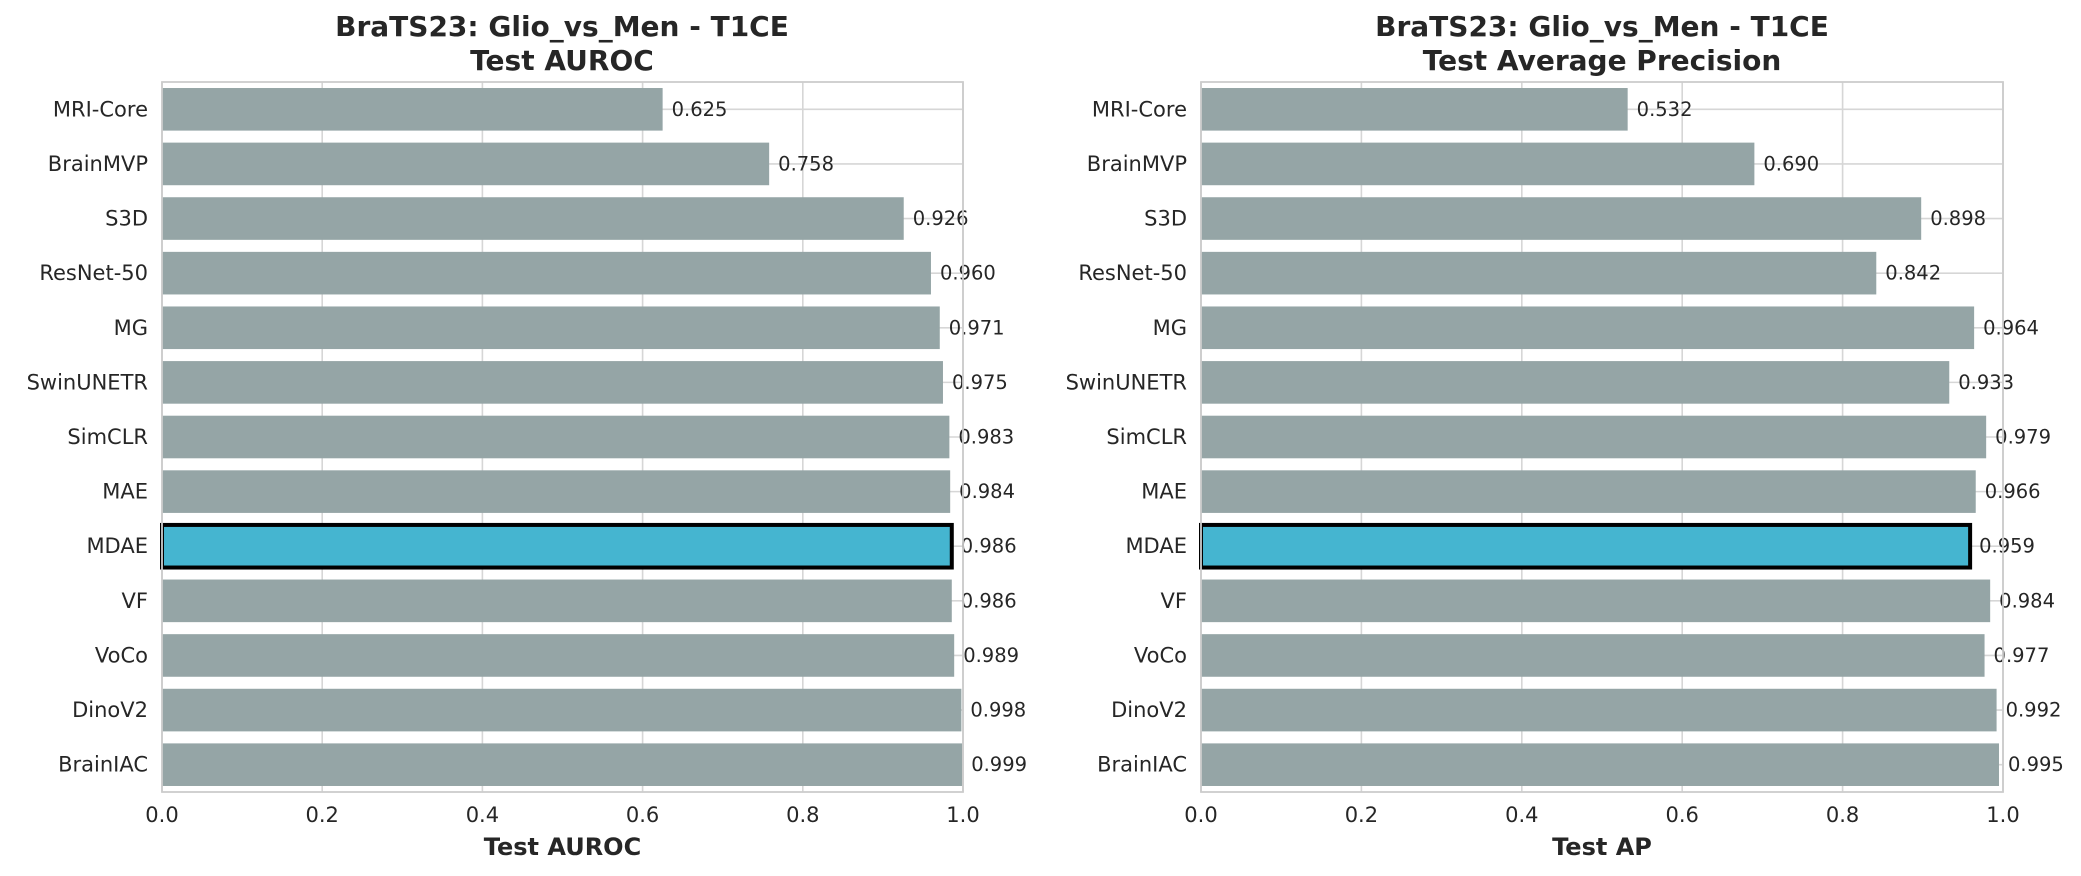 The width and height of the screenshot is (2081, 876). Describe the element at coordinates (126, 219) in the screenshot. I see `chart-1-category-label: S3D` at that location.